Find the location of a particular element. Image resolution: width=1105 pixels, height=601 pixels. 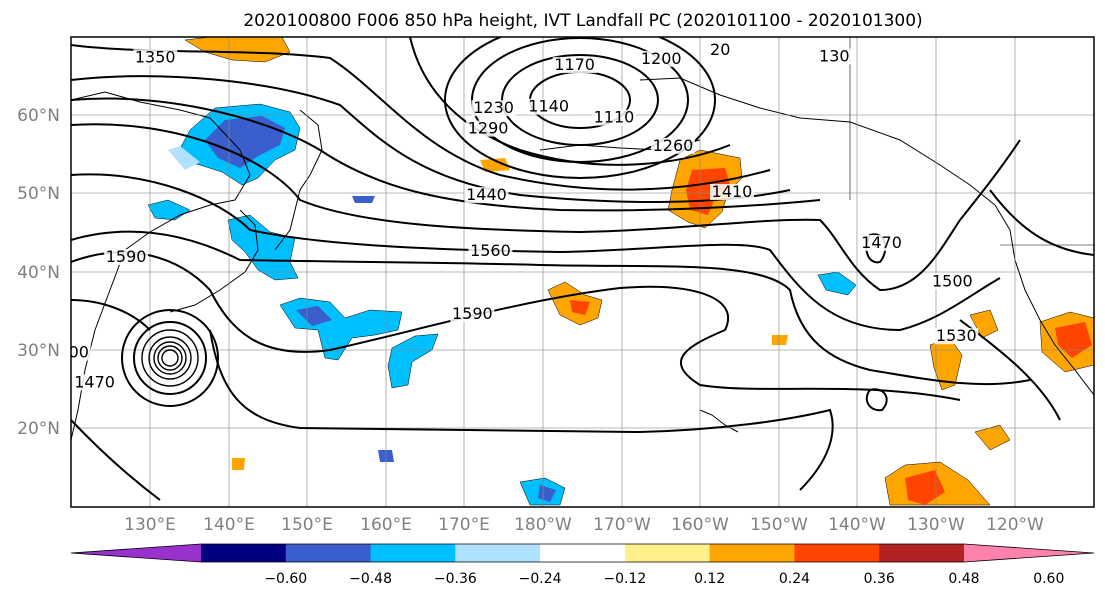

coast-northamerica is located at coordinates (1044, 300).